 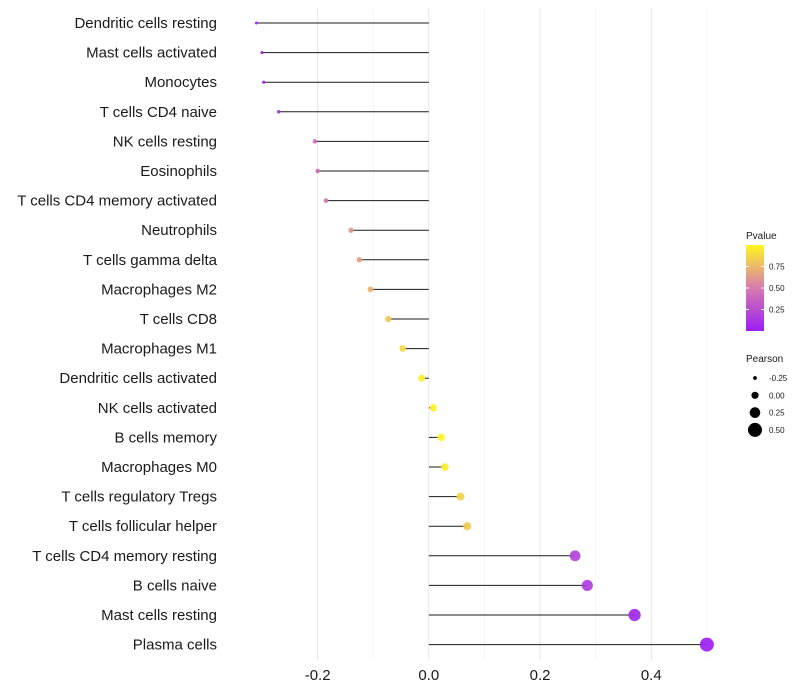 What do you see at coordinates (145, 23) in the screenshot?
I see `category-label: Dendritic cells resting` at bounding box center [145, 23].